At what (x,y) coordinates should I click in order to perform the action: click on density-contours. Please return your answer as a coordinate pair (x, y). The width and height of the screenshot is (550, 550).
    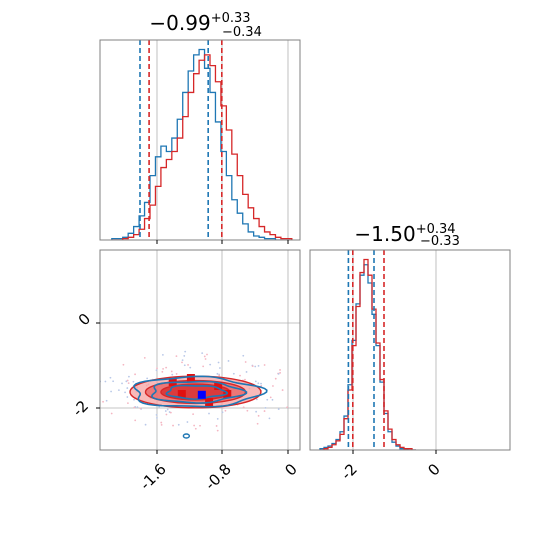
    Looking at the image, I should click on (193, 394).